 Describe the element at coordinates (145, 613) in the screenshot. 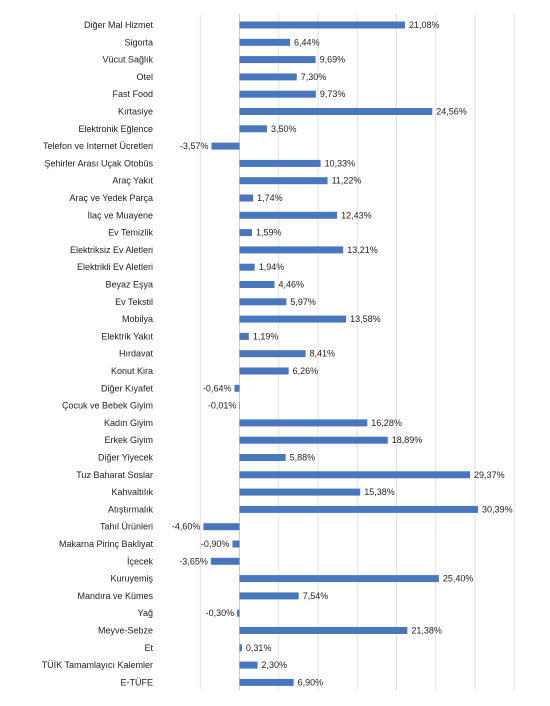

I see `category-label: Yağ` at that location.